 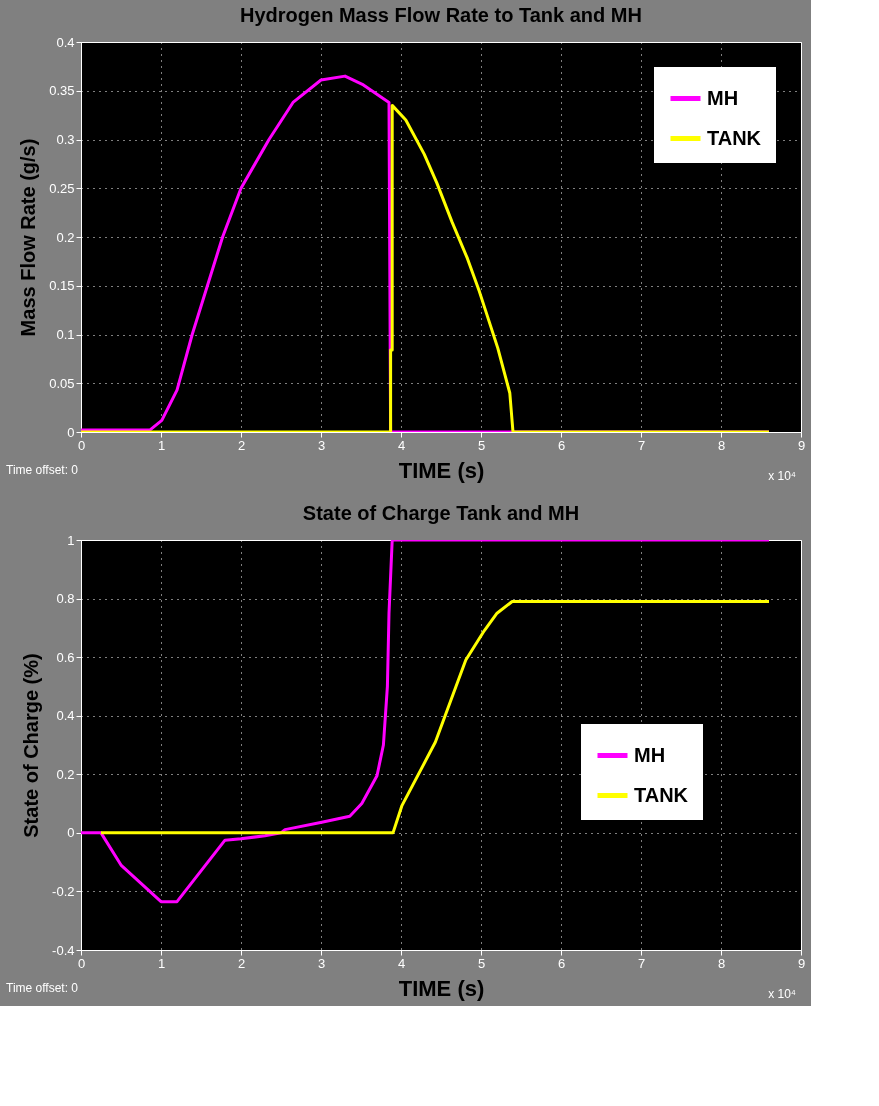 I want to click on y-tick-label: 0.8, so click(x=65, y=599).